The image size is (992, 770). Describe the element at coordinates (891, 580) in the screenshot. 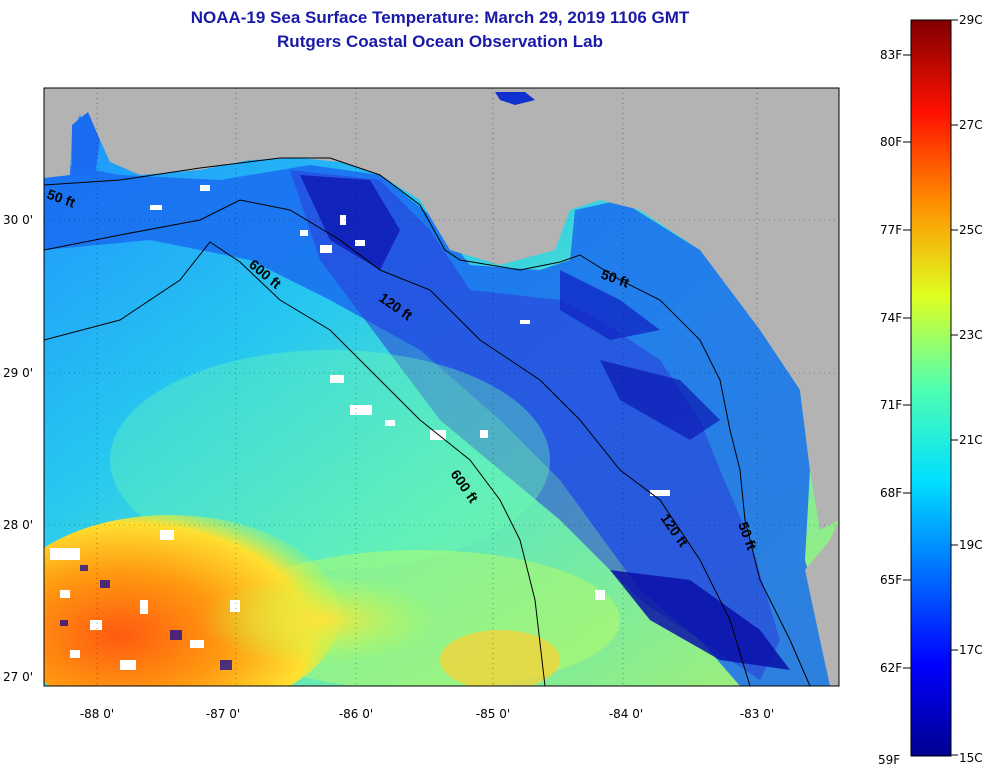

I see `colorbar-f-65: 65F` at that location.